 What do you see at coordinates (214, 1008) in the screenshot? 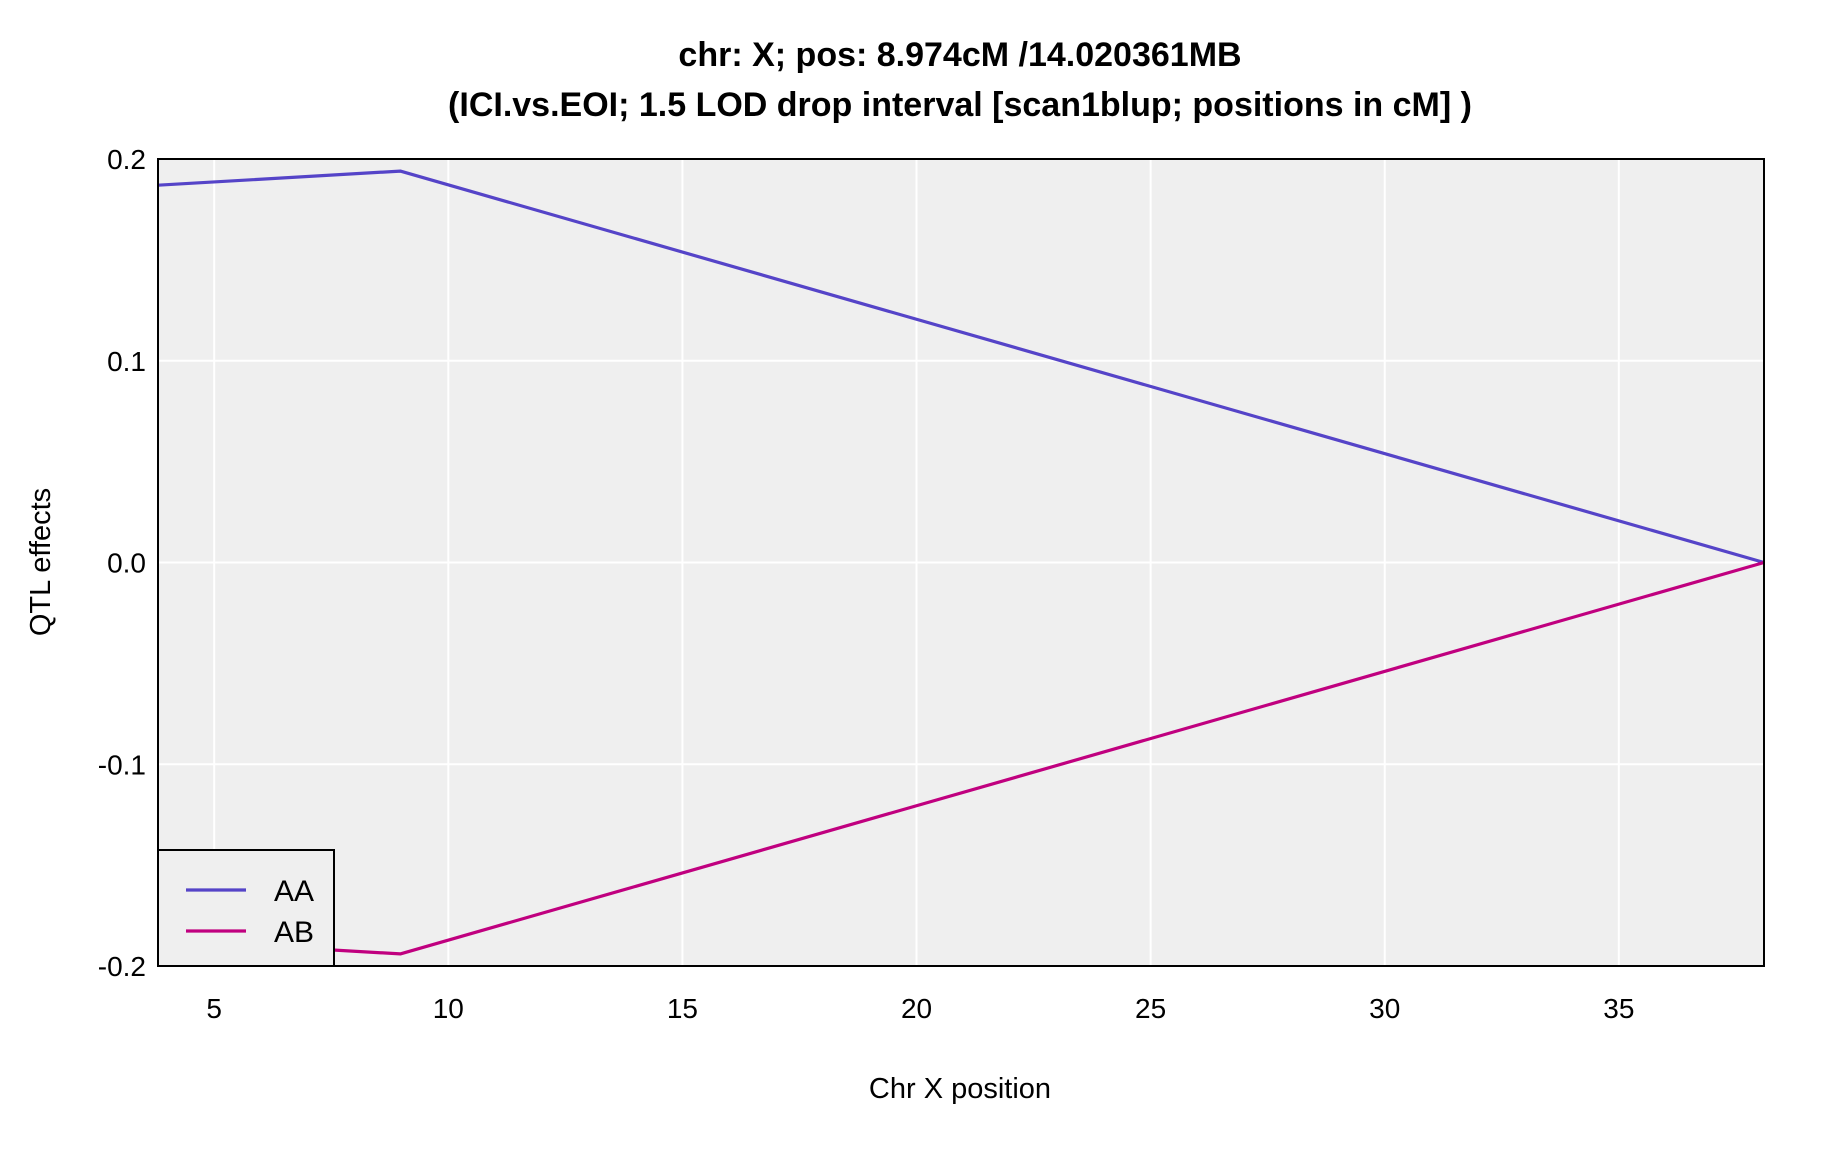
I see `x-tick-label: 5` at bounding box center [214, 1008].